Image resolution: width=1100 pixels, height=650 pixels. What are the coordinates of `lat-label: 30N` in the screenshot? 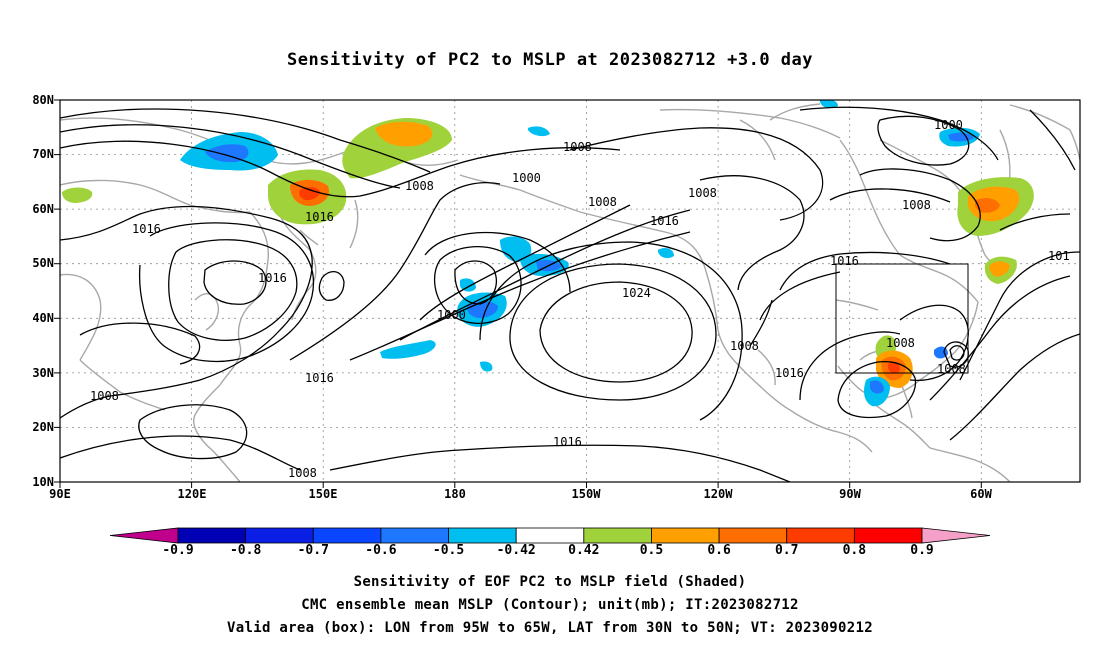 It's located at (43, 373).